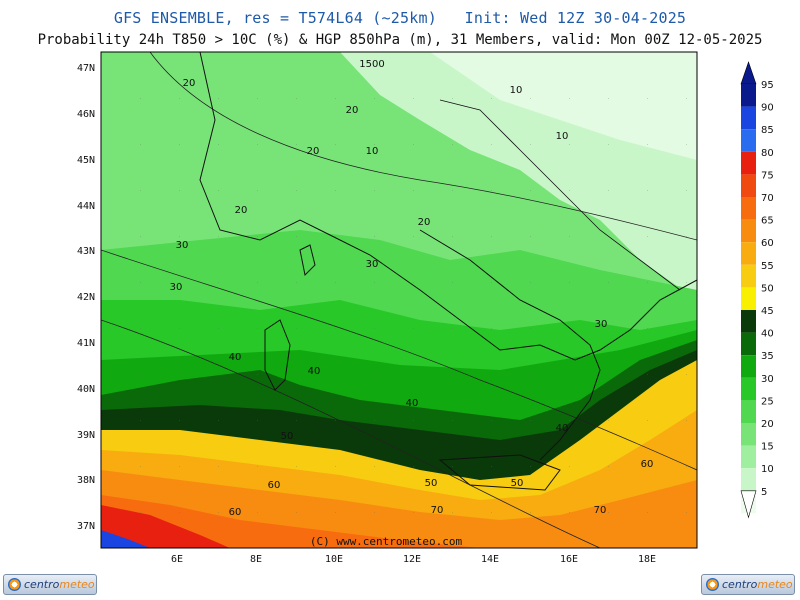 The height and width of the screenshot is (600, 800). What do you see at coordinates (767, 221) in the screenshot?
I see `colorbar-tick-label: 65` at bounding box center [767, 221].